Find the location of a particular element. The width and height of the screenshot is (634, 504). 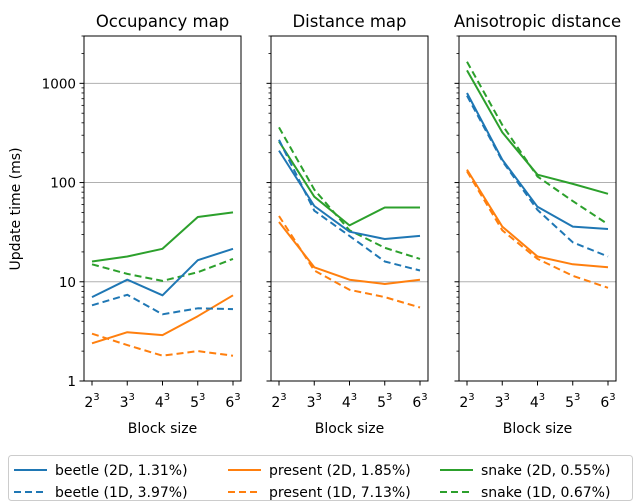

legend-item: snake (2D, 0.55%) is located at coordinates (525, 471).